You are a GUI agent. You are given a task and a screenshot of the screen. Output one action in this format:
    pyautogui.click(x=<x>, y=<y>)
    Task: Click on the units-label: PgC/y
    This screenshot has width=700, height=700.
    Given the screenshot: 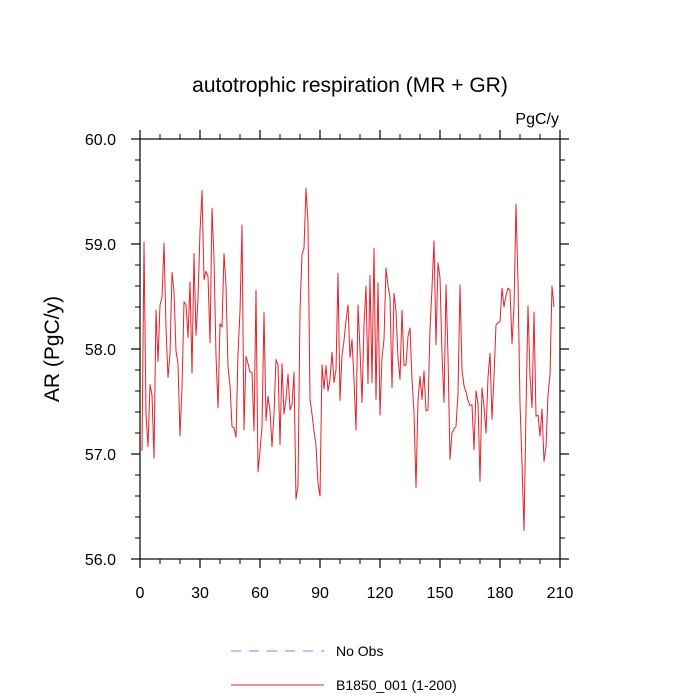 What is the action you would take?
    pyautogui.click(x=537, y=119)
    